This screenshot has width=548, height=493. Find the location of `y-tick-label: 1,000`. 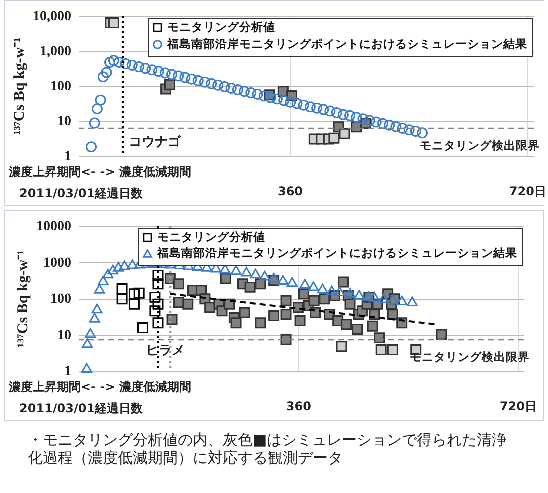

y-tick-label: 1,000 is located at coordinates (56, 52).